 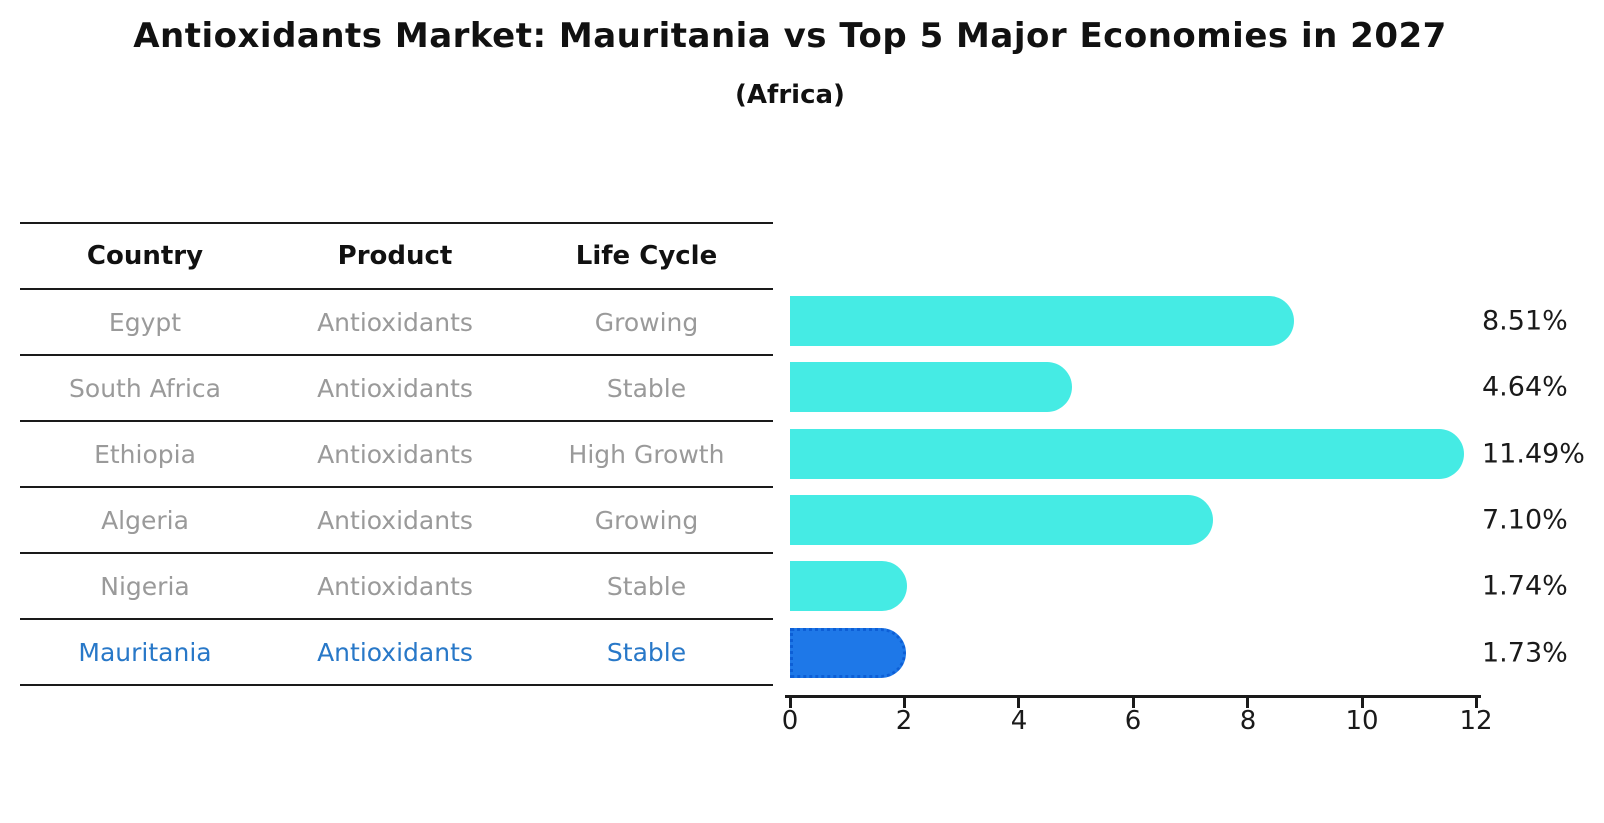 What do you see at coordinates (646, 256) in the screenshot?
I see `column-header-life-cycle: Life Cycle` at bounding box center [646, 256].